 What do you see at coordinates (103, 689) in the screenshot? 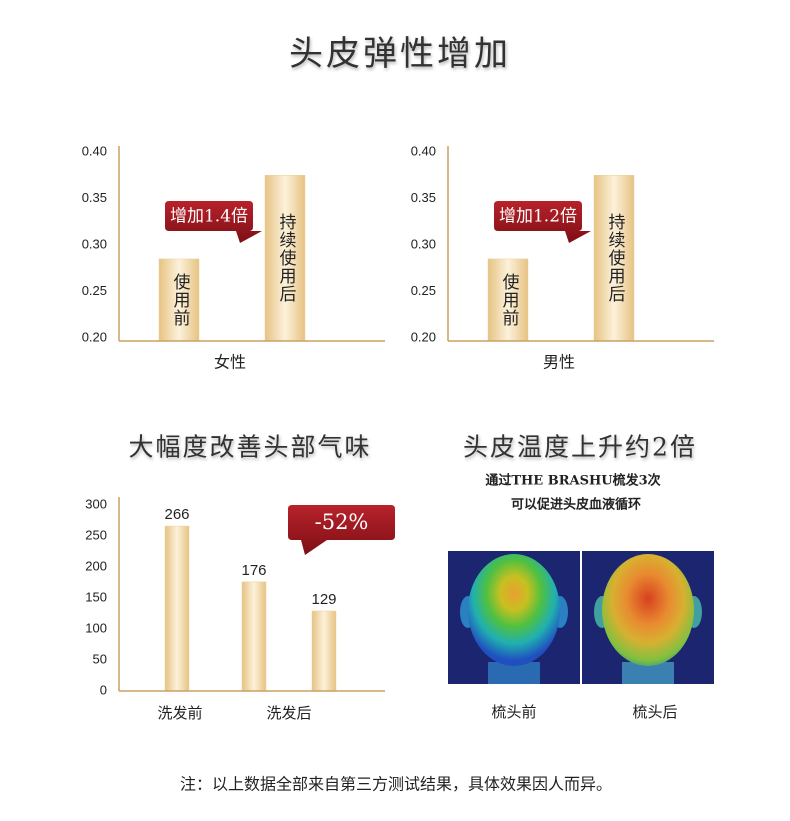
I see `y-tick-label: 0` at bounding box center [103, 689].